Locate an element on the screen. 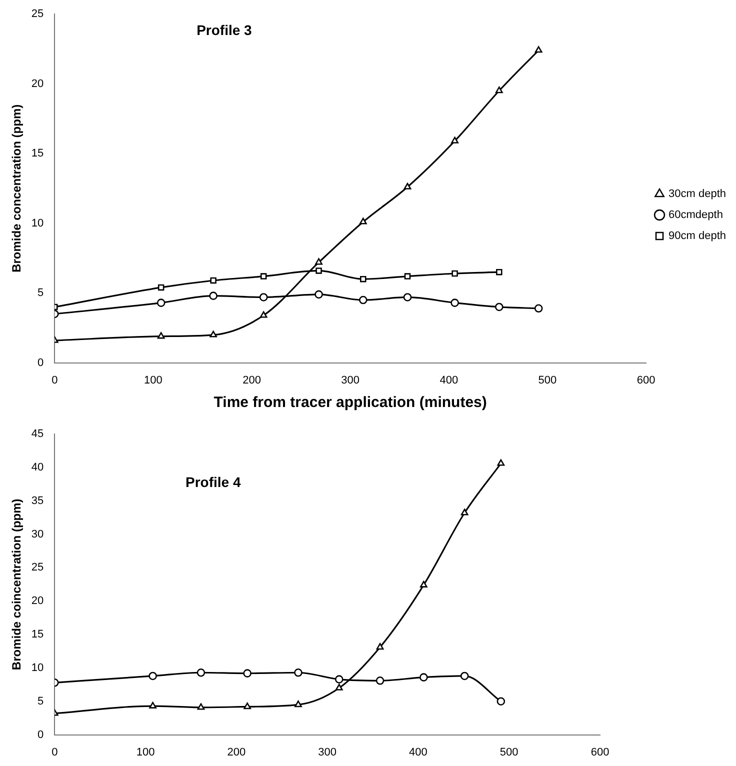  x-axis-title: Time from tracer application (minutes) is located at coordinates (350, 403).